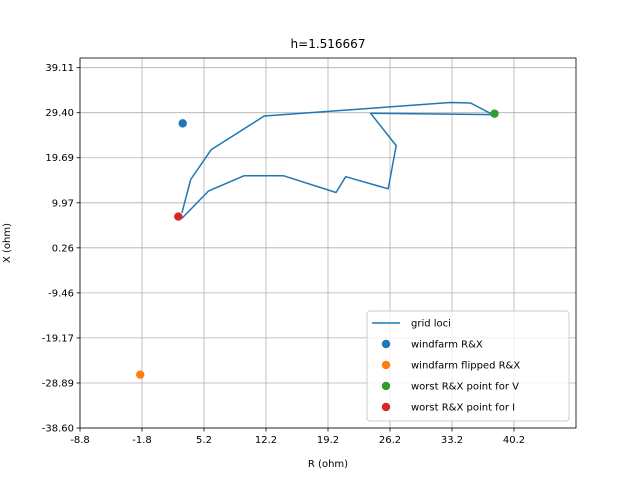 This screenshot has height=480, width=640. What do you see at coordinates (59, 113) in the screenshot?
I see `y-tick-label: 29.40` at bounding box center [59, 113].